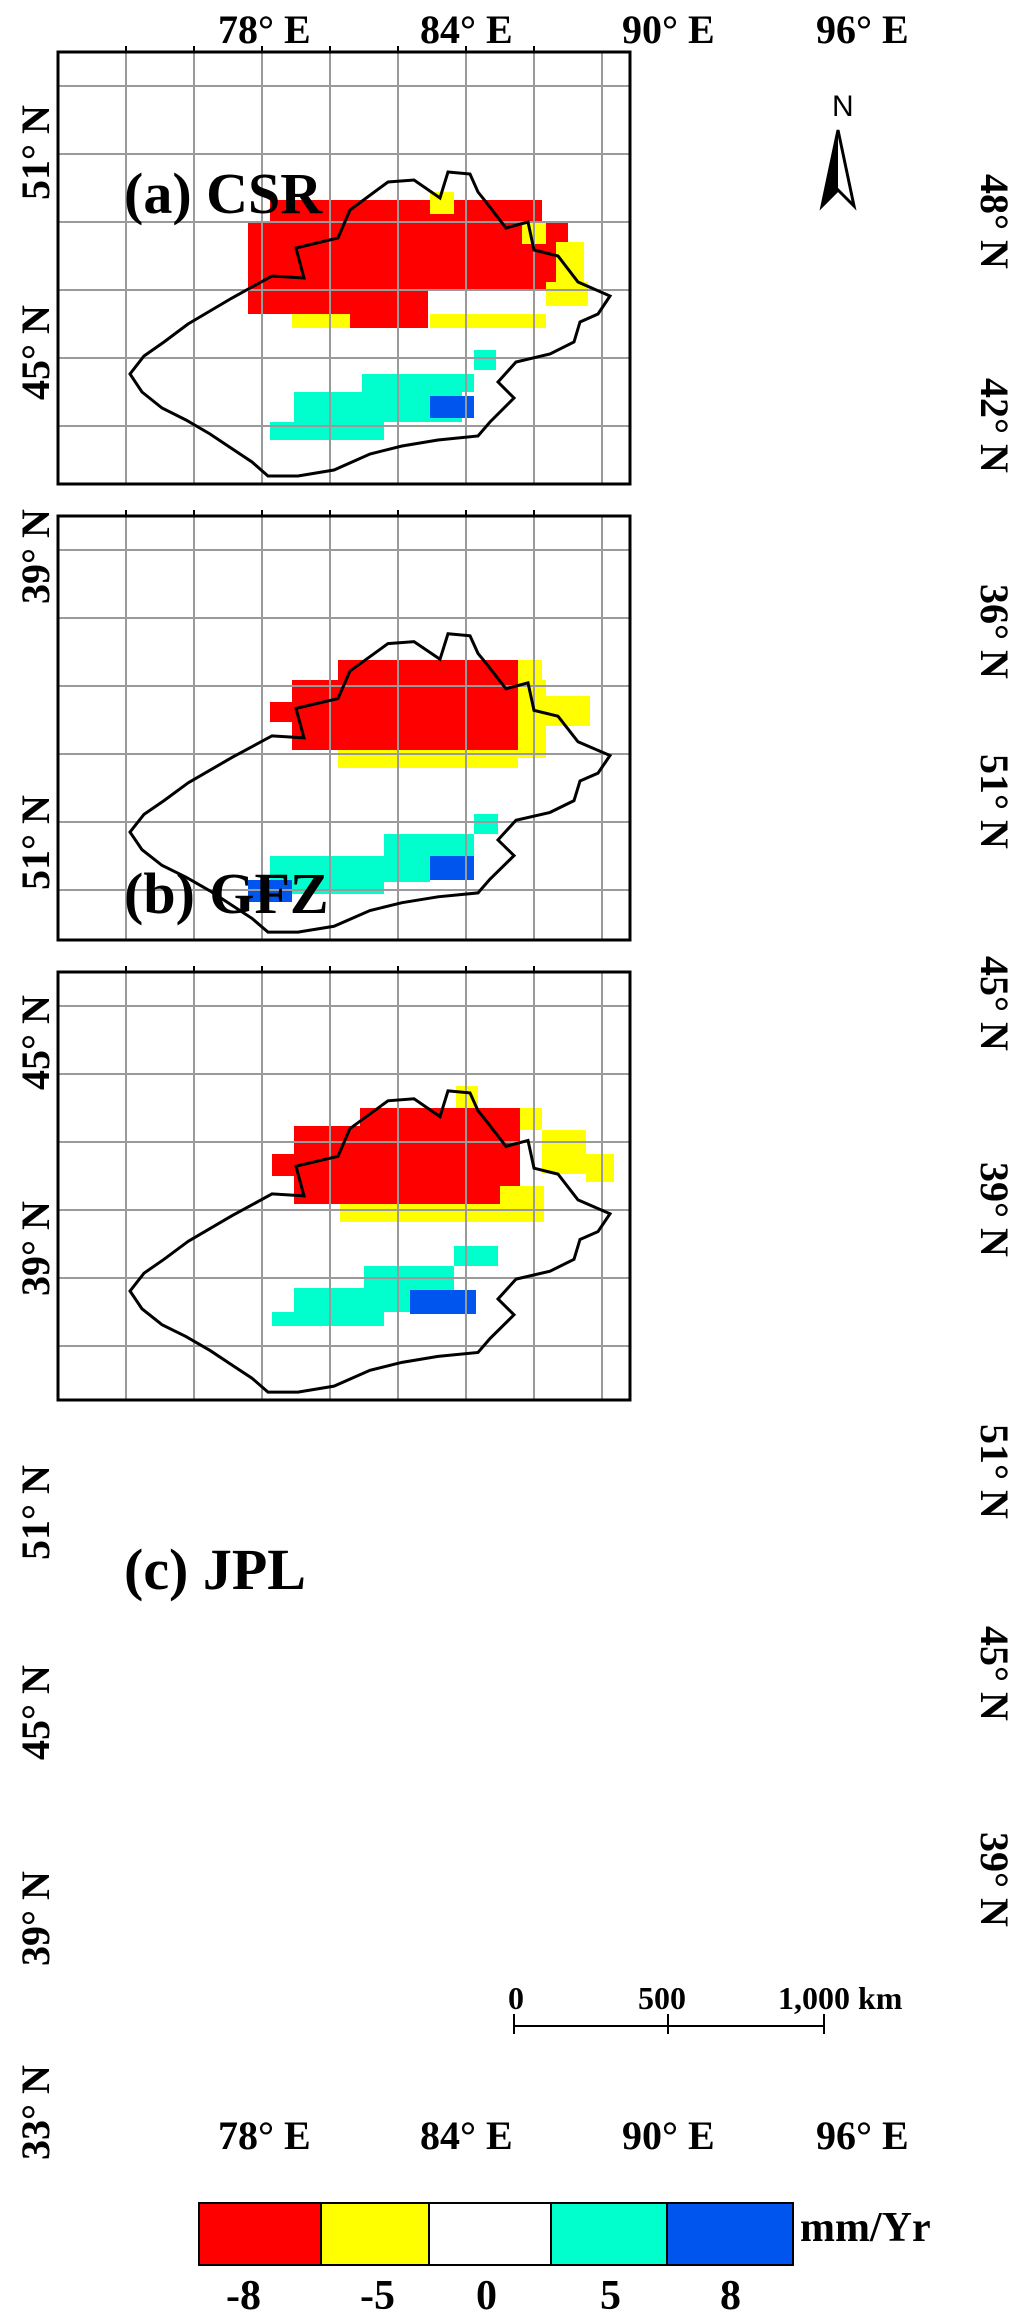  Describe the element at coordinates (610, 2296) in the screenshot. I see `legend-value: 5` at that location.